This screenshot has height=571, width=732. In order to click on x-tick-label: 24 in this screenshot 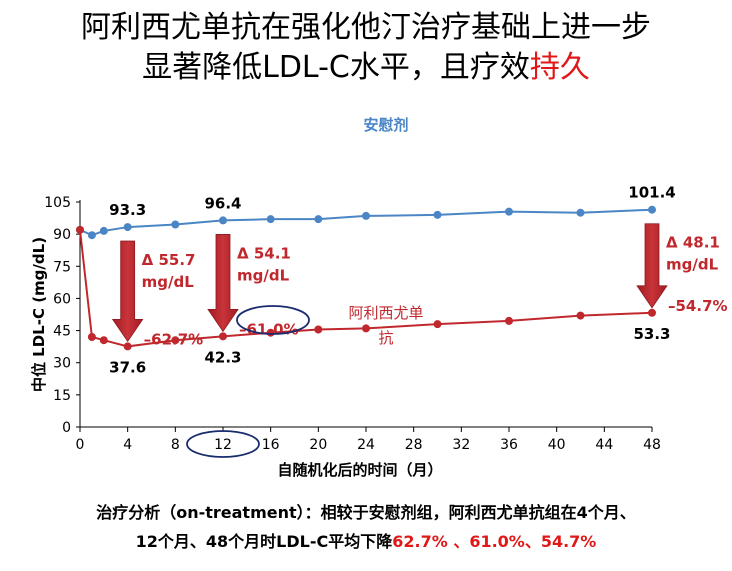, I will do `click(366, 445)`.